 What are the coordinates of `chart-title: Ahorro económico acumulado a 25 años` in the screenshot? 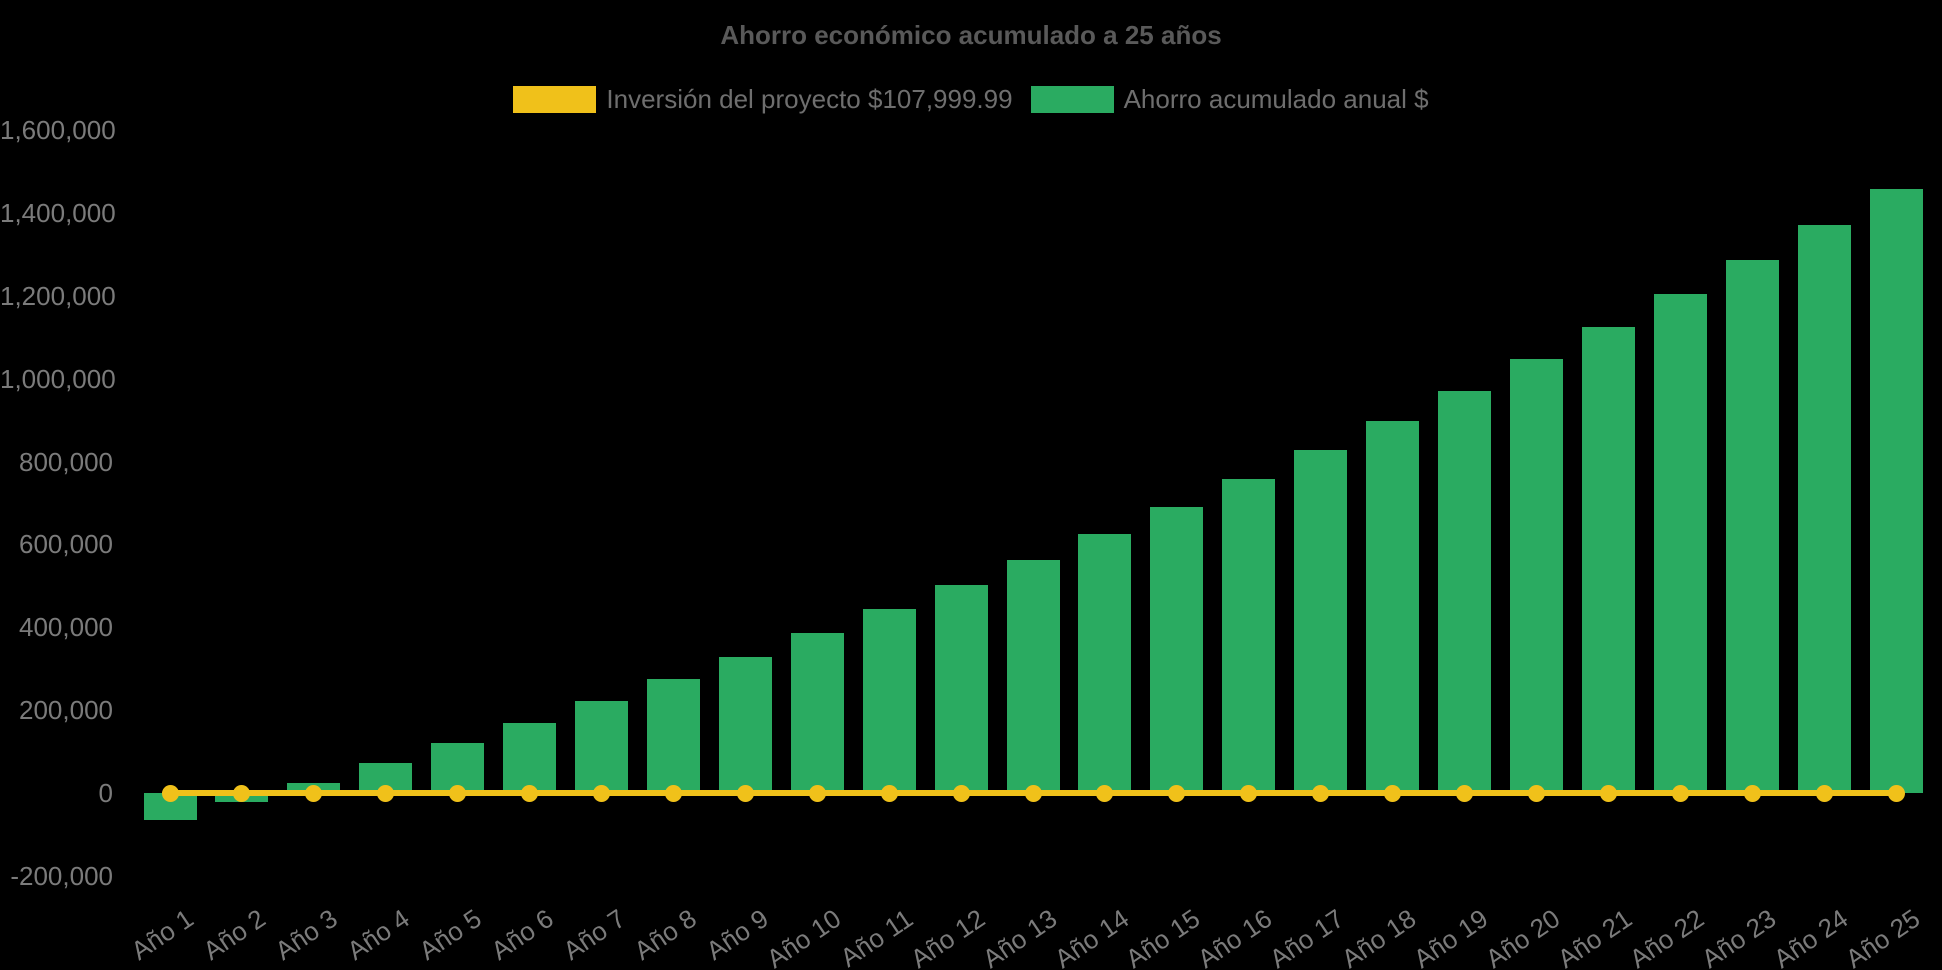 It's located at (971, 35).